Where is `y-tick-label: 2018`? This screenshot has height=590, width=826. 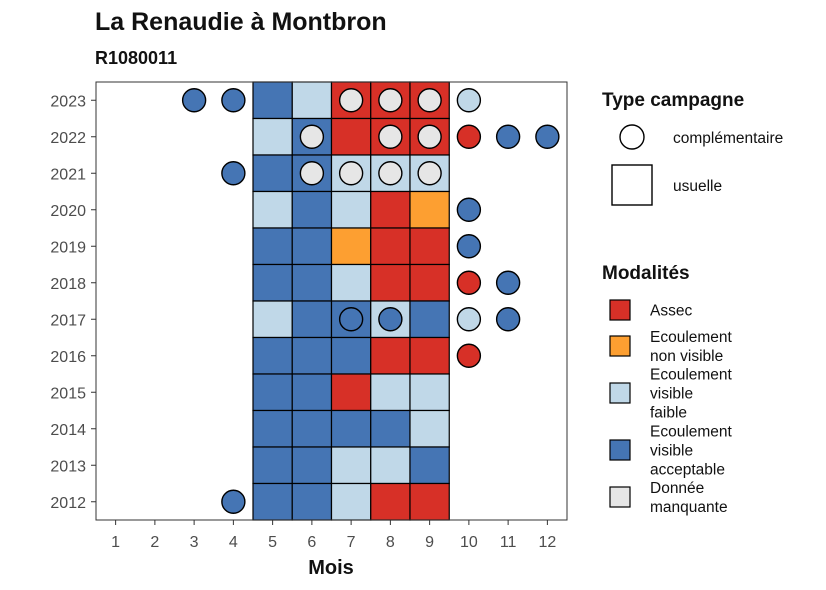 y-tick-label: 2018 is located at coordinates (68, 284).